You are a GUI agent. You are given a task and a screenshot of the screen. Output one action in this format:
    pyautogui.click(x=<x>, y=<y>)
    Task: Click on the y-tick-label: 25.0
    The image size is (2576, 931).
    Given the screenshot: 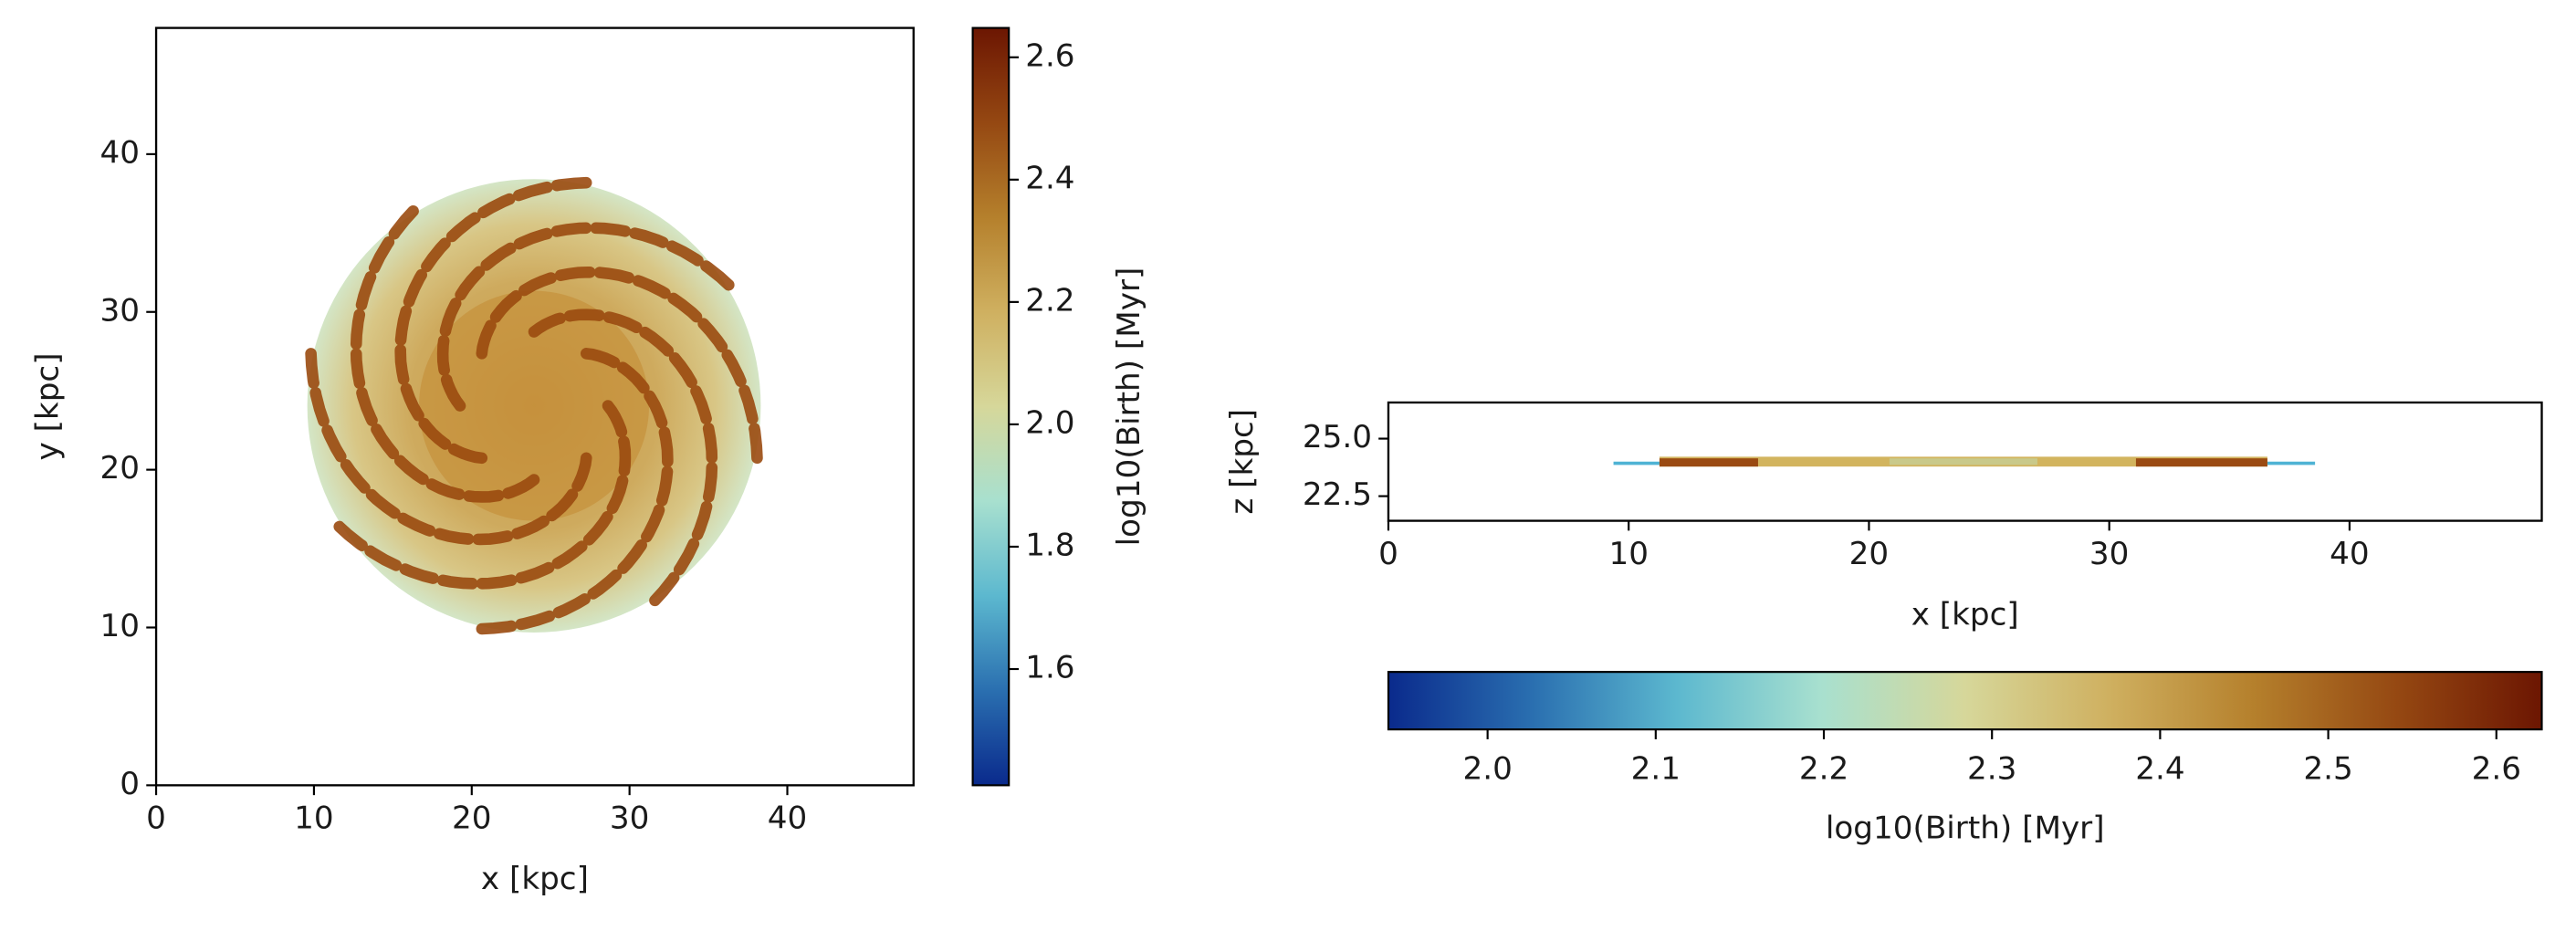 What is the action you would take?
    pyautogui.click(x=1337, y=437)
    